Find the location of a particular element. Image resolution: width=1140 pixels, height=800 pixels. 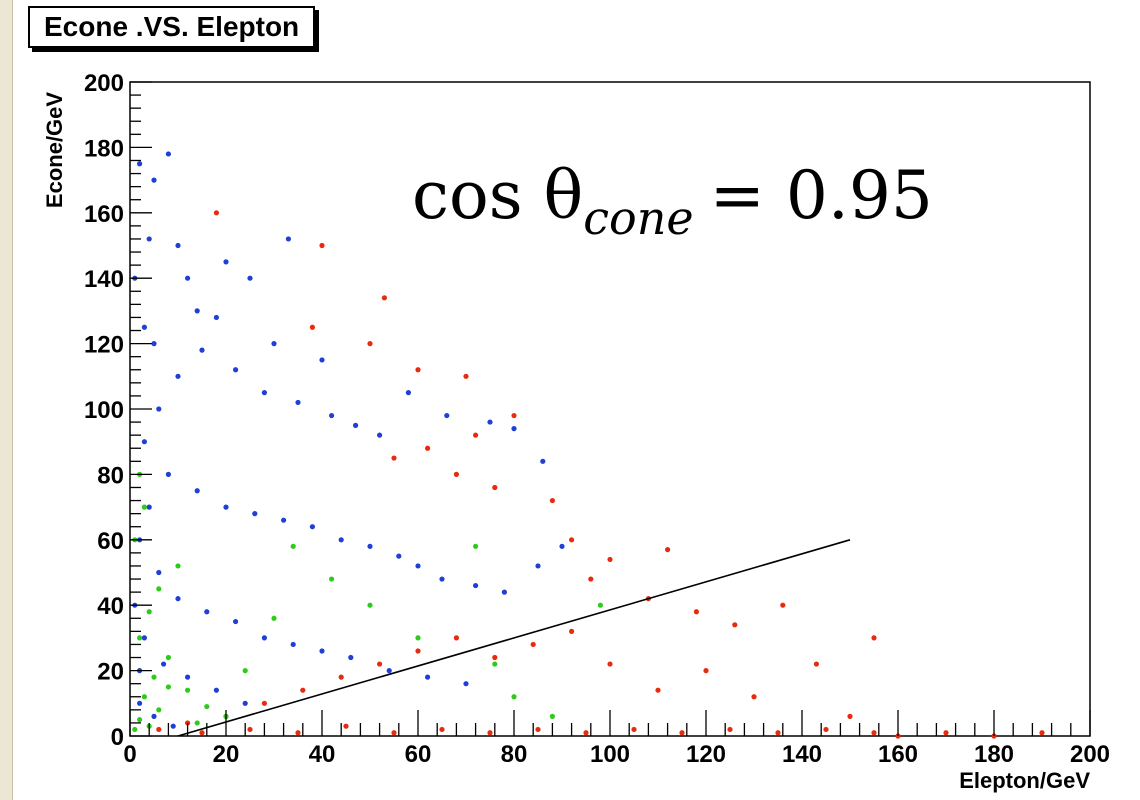

y-tick-label: 200 is located at coordinates (104, 83).